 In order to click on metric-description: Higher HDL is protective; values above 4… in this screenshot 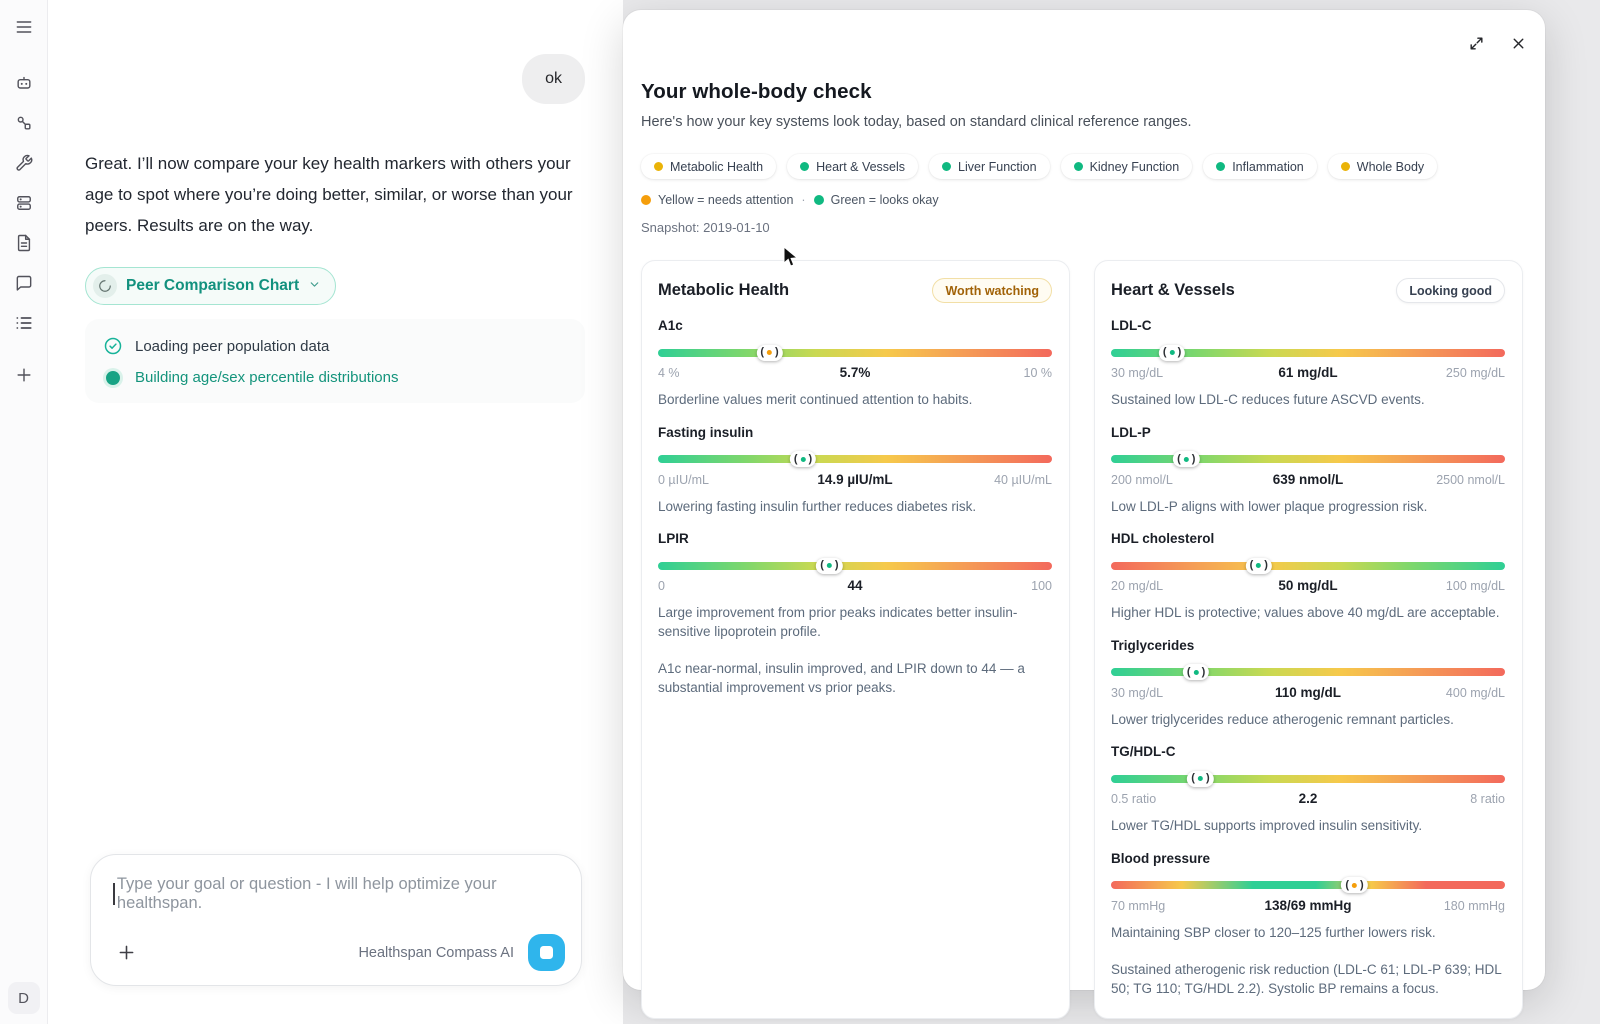, I will do `click(1305, 612)`.